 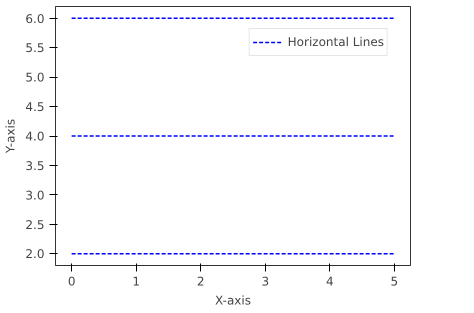 What do you see at coordinates (35, 19) in the screenshot?
I see `y-tick-label: 6.0` at bounding box center [35, 19].